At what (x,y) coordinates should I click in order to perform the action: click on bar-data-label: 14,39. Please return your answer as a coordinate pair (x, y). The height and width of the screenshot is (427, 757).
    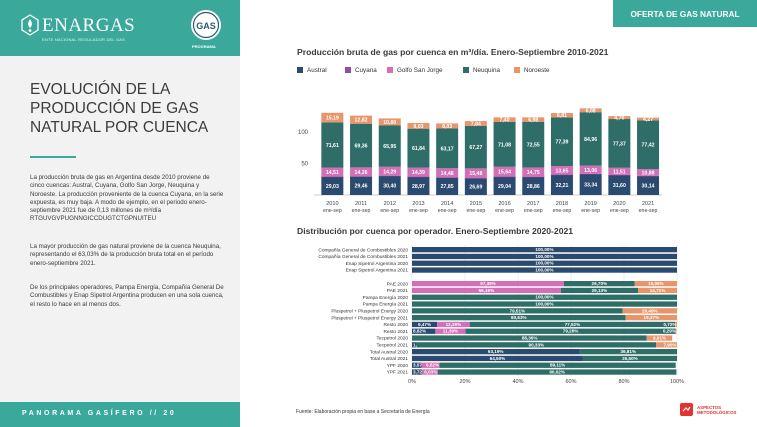
    Looking at the image, I should click on (418, 173).